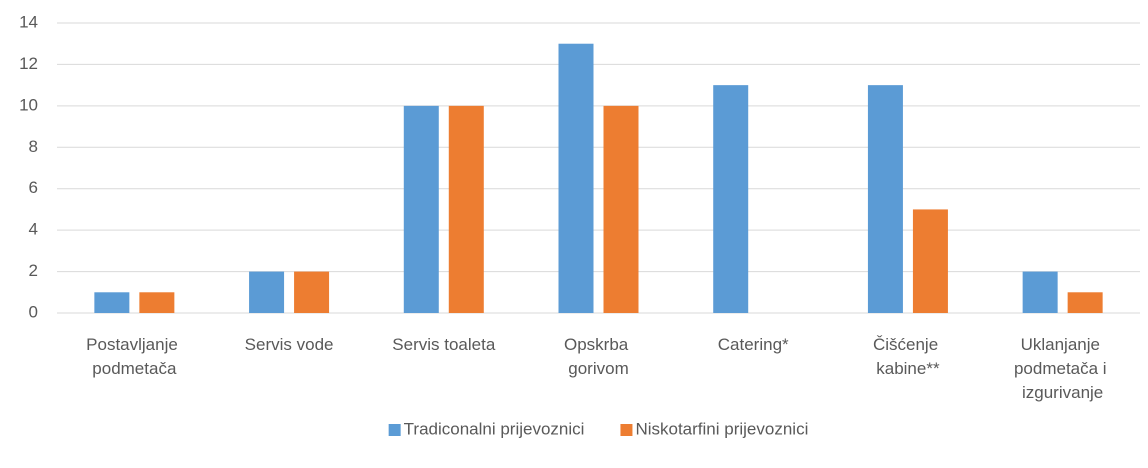 The height and width of the screenshot is (468, 1148). Describe the element at coordinates (289, 344) in the screenshot. I see `x-tick-label: Servis vode` at that location.